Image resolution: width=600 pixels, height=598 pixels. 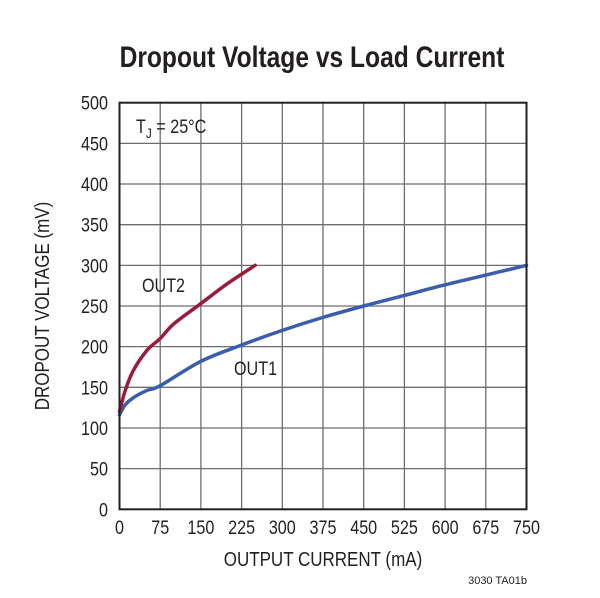 What do you see at coordinates (94, 103) in the screenshot?
I see `y-tick-label: 500` at bounding box center [94, 103].